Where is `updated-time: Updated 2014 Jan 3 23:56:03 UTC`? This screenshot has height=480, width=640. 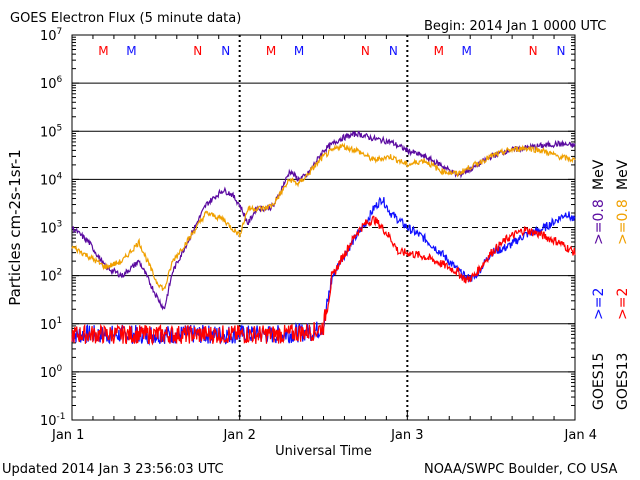
updated-time: Updated 2014 Jan 3 23:56:03 UTC is located at coordinates (113, 469).